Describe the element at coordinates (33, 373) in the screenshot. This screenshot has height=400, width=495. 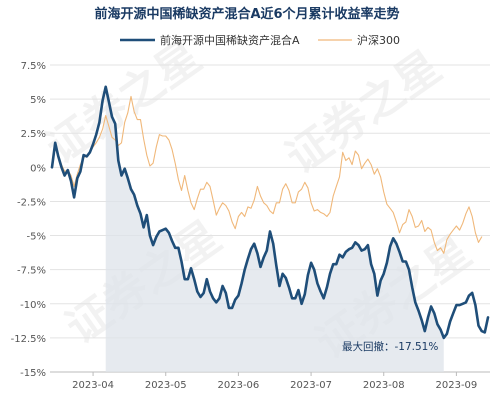
I see `y-tick-label: -15%` at that location.